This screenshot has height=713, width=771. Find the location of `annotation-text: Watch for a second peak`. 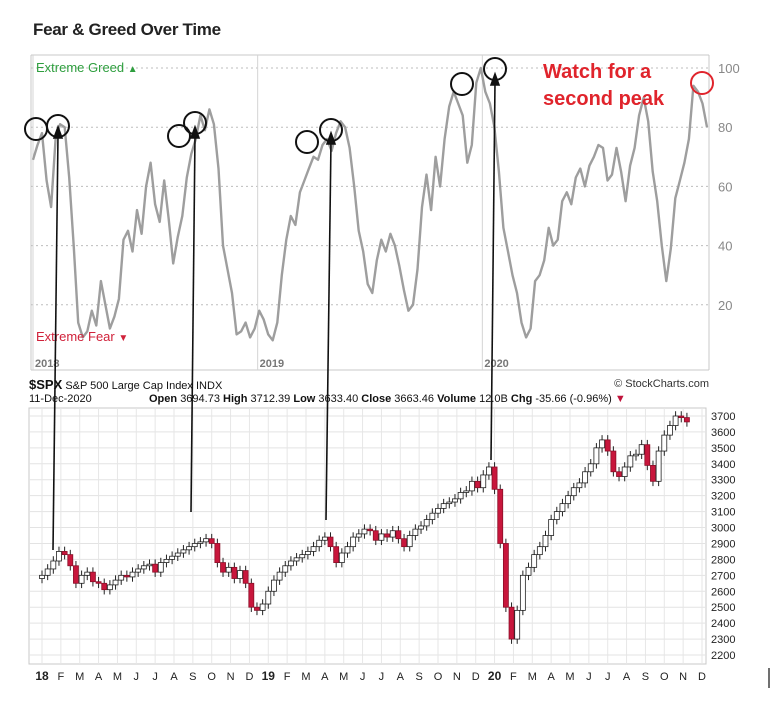

annotation-text: Watch for a second peak is located at coordinates (603, 86).